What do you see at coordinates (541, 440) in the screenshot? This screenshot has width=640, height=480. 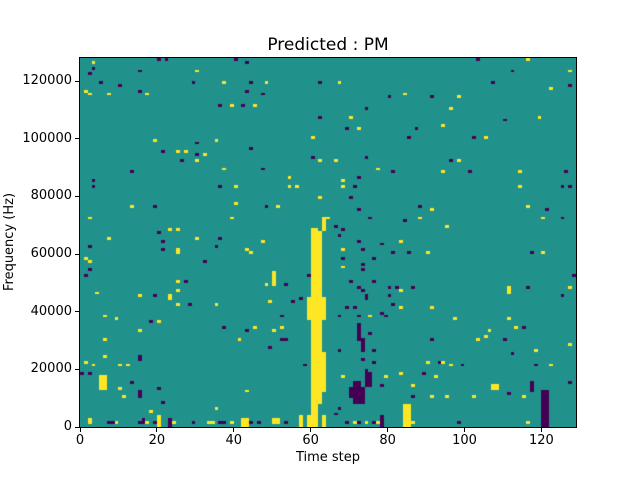 I see `x-tick-label: 120` at bounding box center [541, 440].